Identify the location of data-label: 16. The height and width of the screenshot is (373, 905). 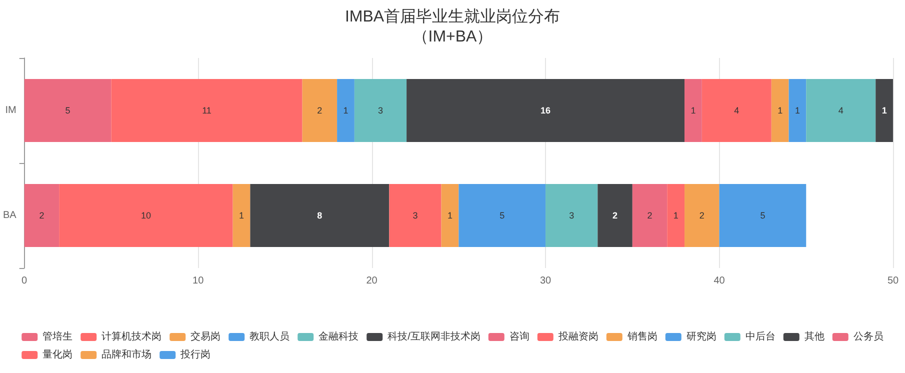
(545, 111).